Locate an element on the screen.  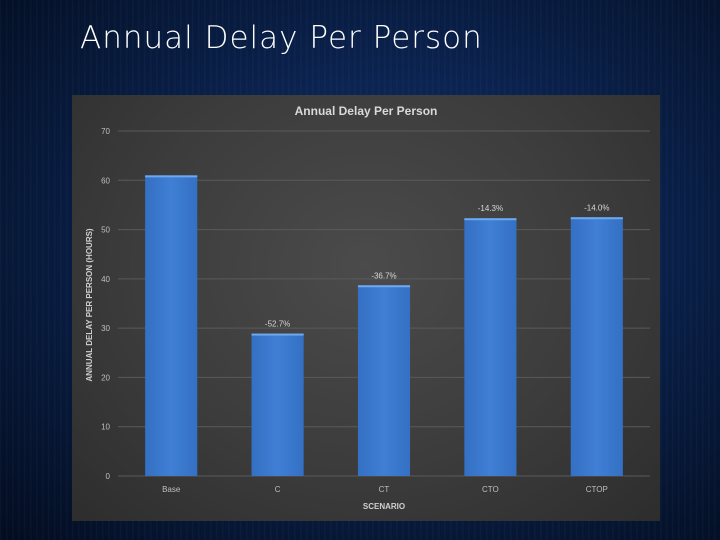
bar-ct is located at coordinates (384, 380).